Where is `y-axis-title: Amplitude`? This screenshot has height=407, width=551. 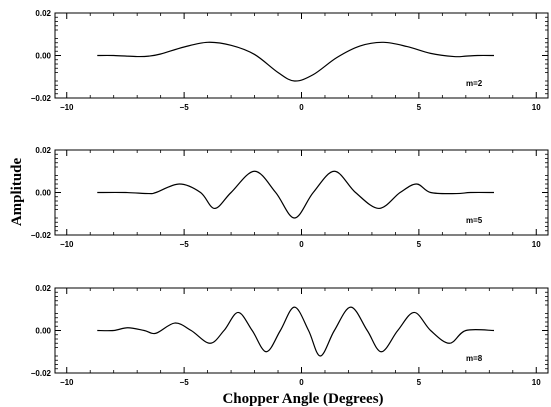 y-axis-title: Amplitude is located at coordinates (17, 191).